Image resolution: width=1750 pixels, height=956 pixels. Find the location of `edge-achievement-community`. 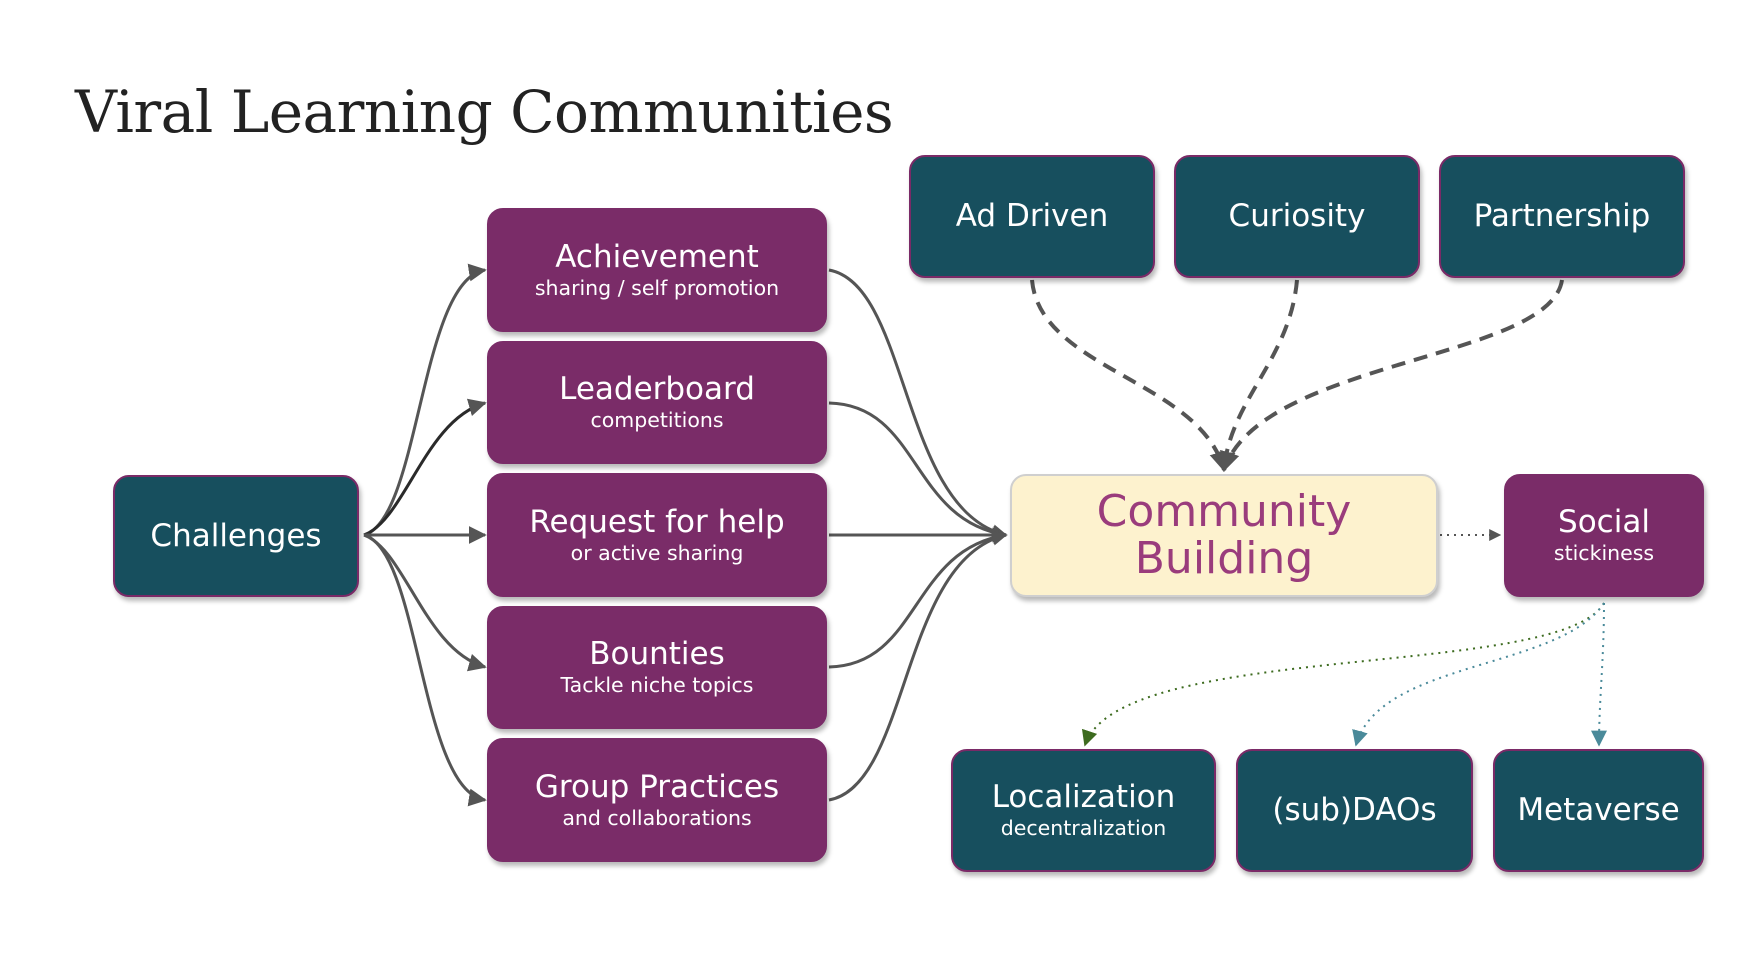

edge-achievement-community is located at coordinates (918, 404).